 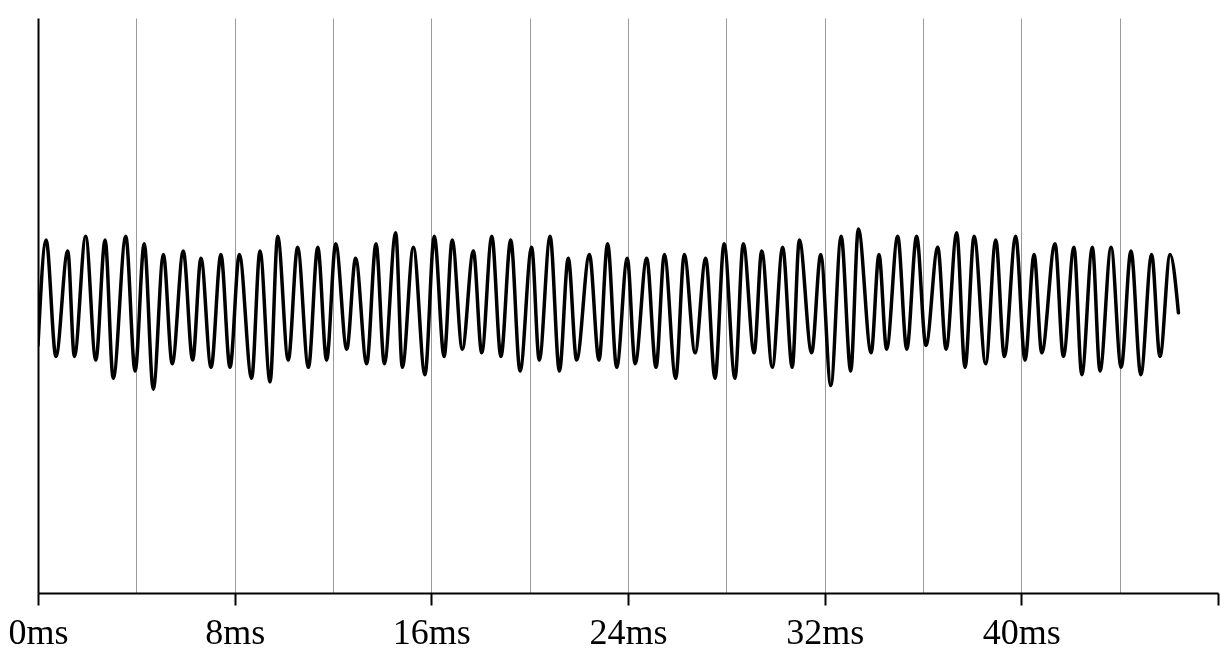 What do you see at coordinates (235, 631) in the screenshot?
I see `x-tick-label: 8ms` at bounding box center [235, 631].